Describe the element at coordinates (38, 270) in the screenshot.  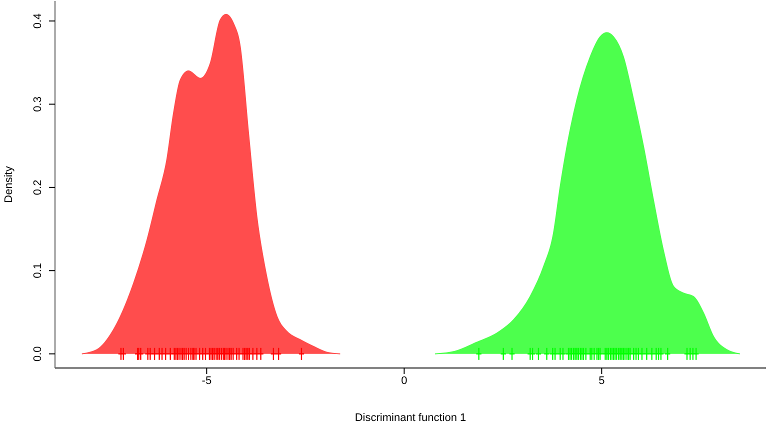
I see `y-tick-label: 0.1` at that location.